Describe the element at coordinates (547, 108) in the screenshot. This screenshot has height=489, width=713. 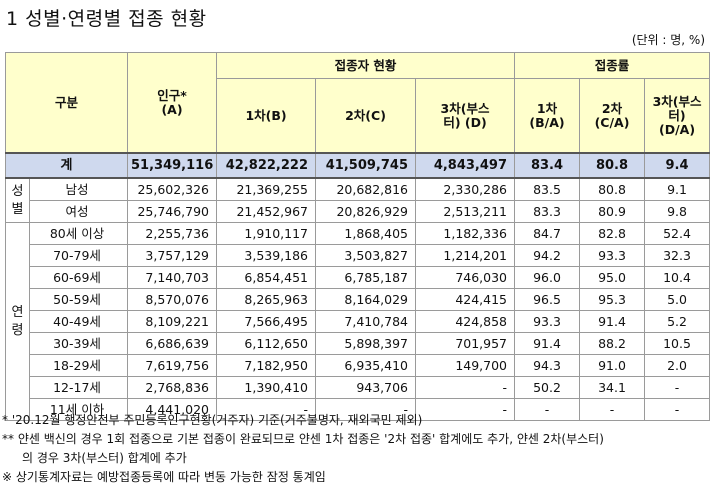
I see `header-rate1-line1: 1차` at that location.